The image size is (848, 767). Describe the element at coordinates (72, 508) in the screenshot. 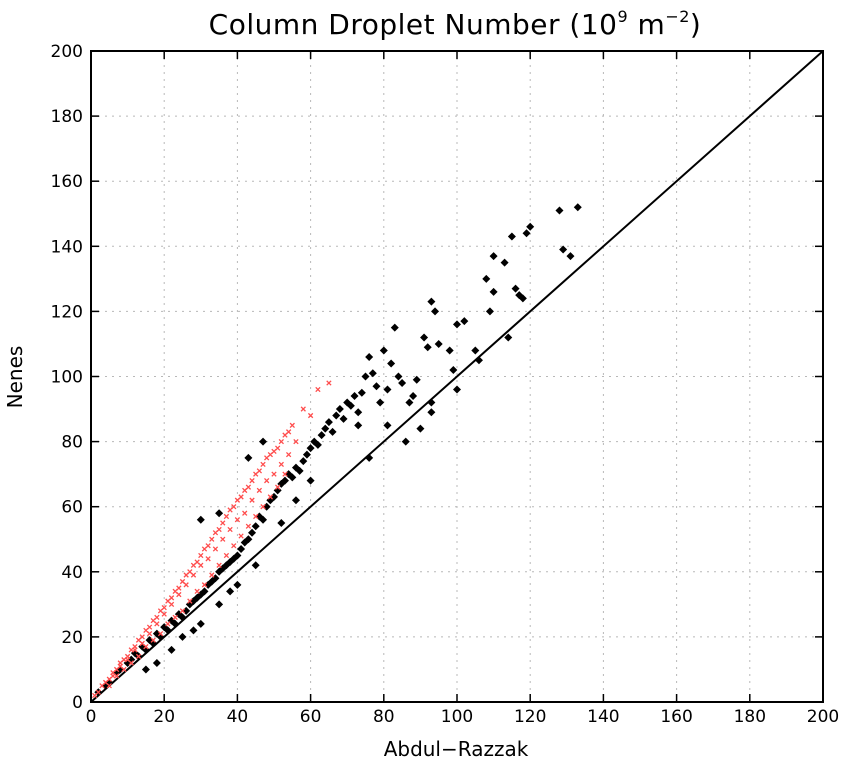

I see `y-tick-label: 60` at that location.